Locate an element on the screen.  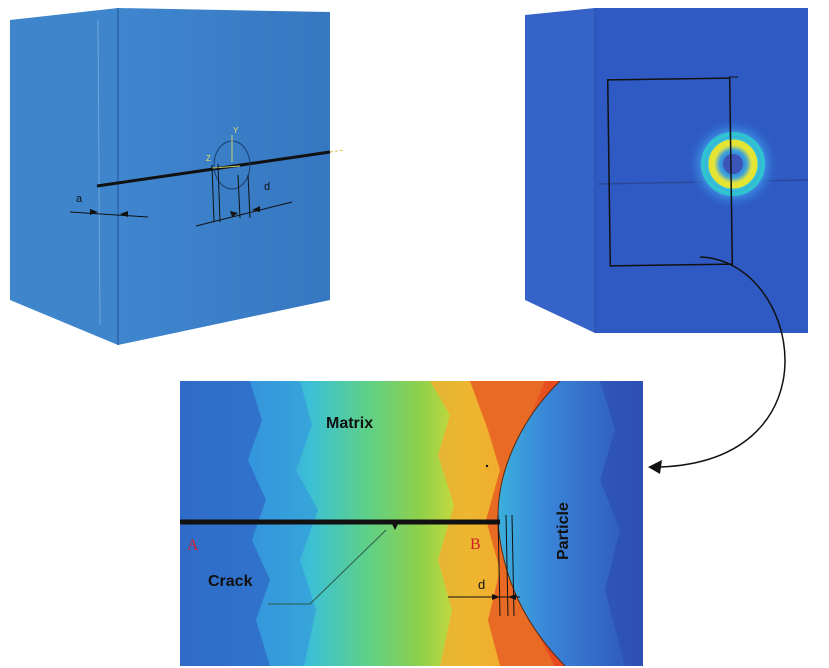
crack-line is located at coordinates (213, 169).